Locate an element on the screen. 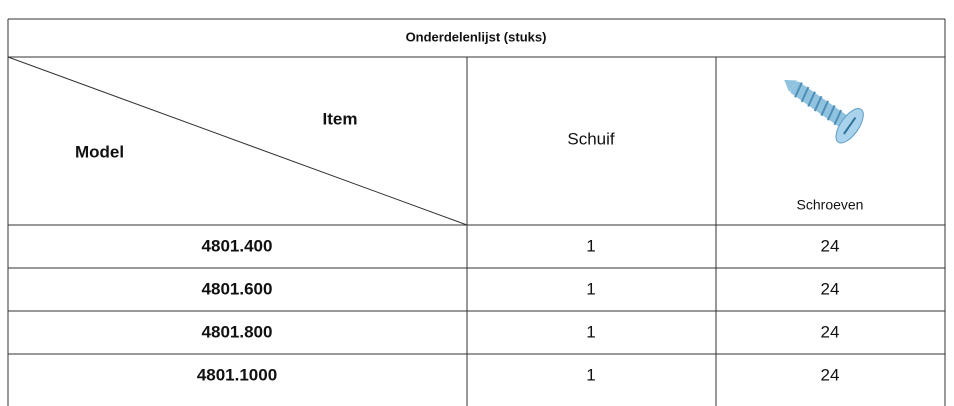  column-header: Schuif is located at coordinates (591, 138).